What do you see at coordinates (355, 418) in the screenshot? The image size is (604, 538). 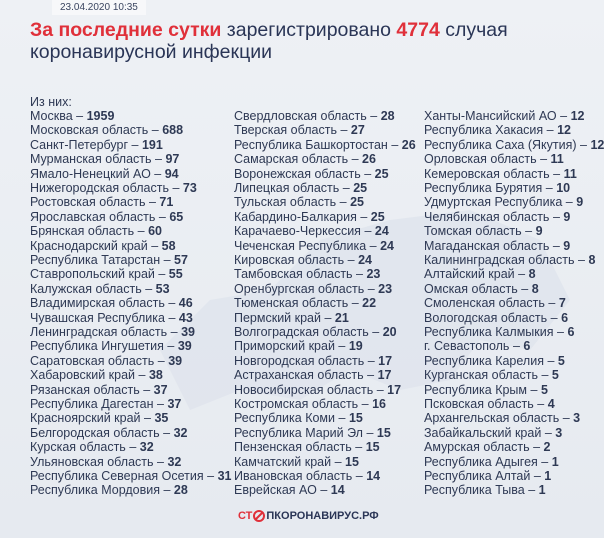 I see `case-count: 15` at bounding box center [355, 418].